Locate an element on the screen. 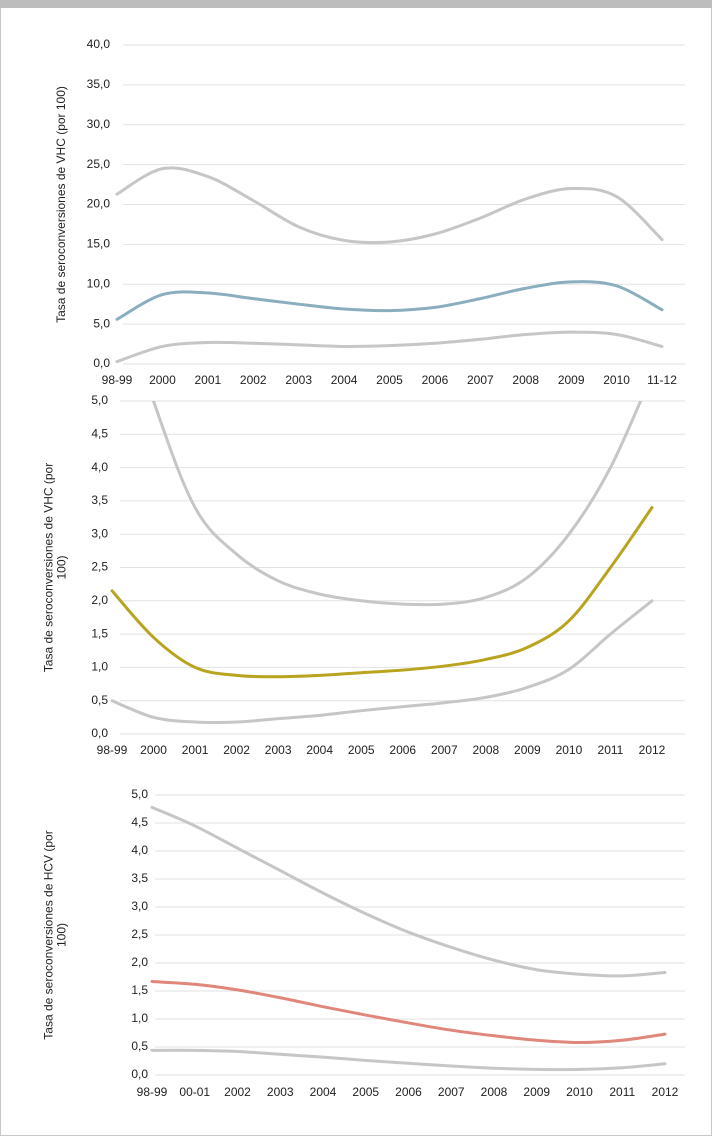 This screenshot has width=712, height=1136. y-tick-label: 20,0 is located at coordinates (99, 204).